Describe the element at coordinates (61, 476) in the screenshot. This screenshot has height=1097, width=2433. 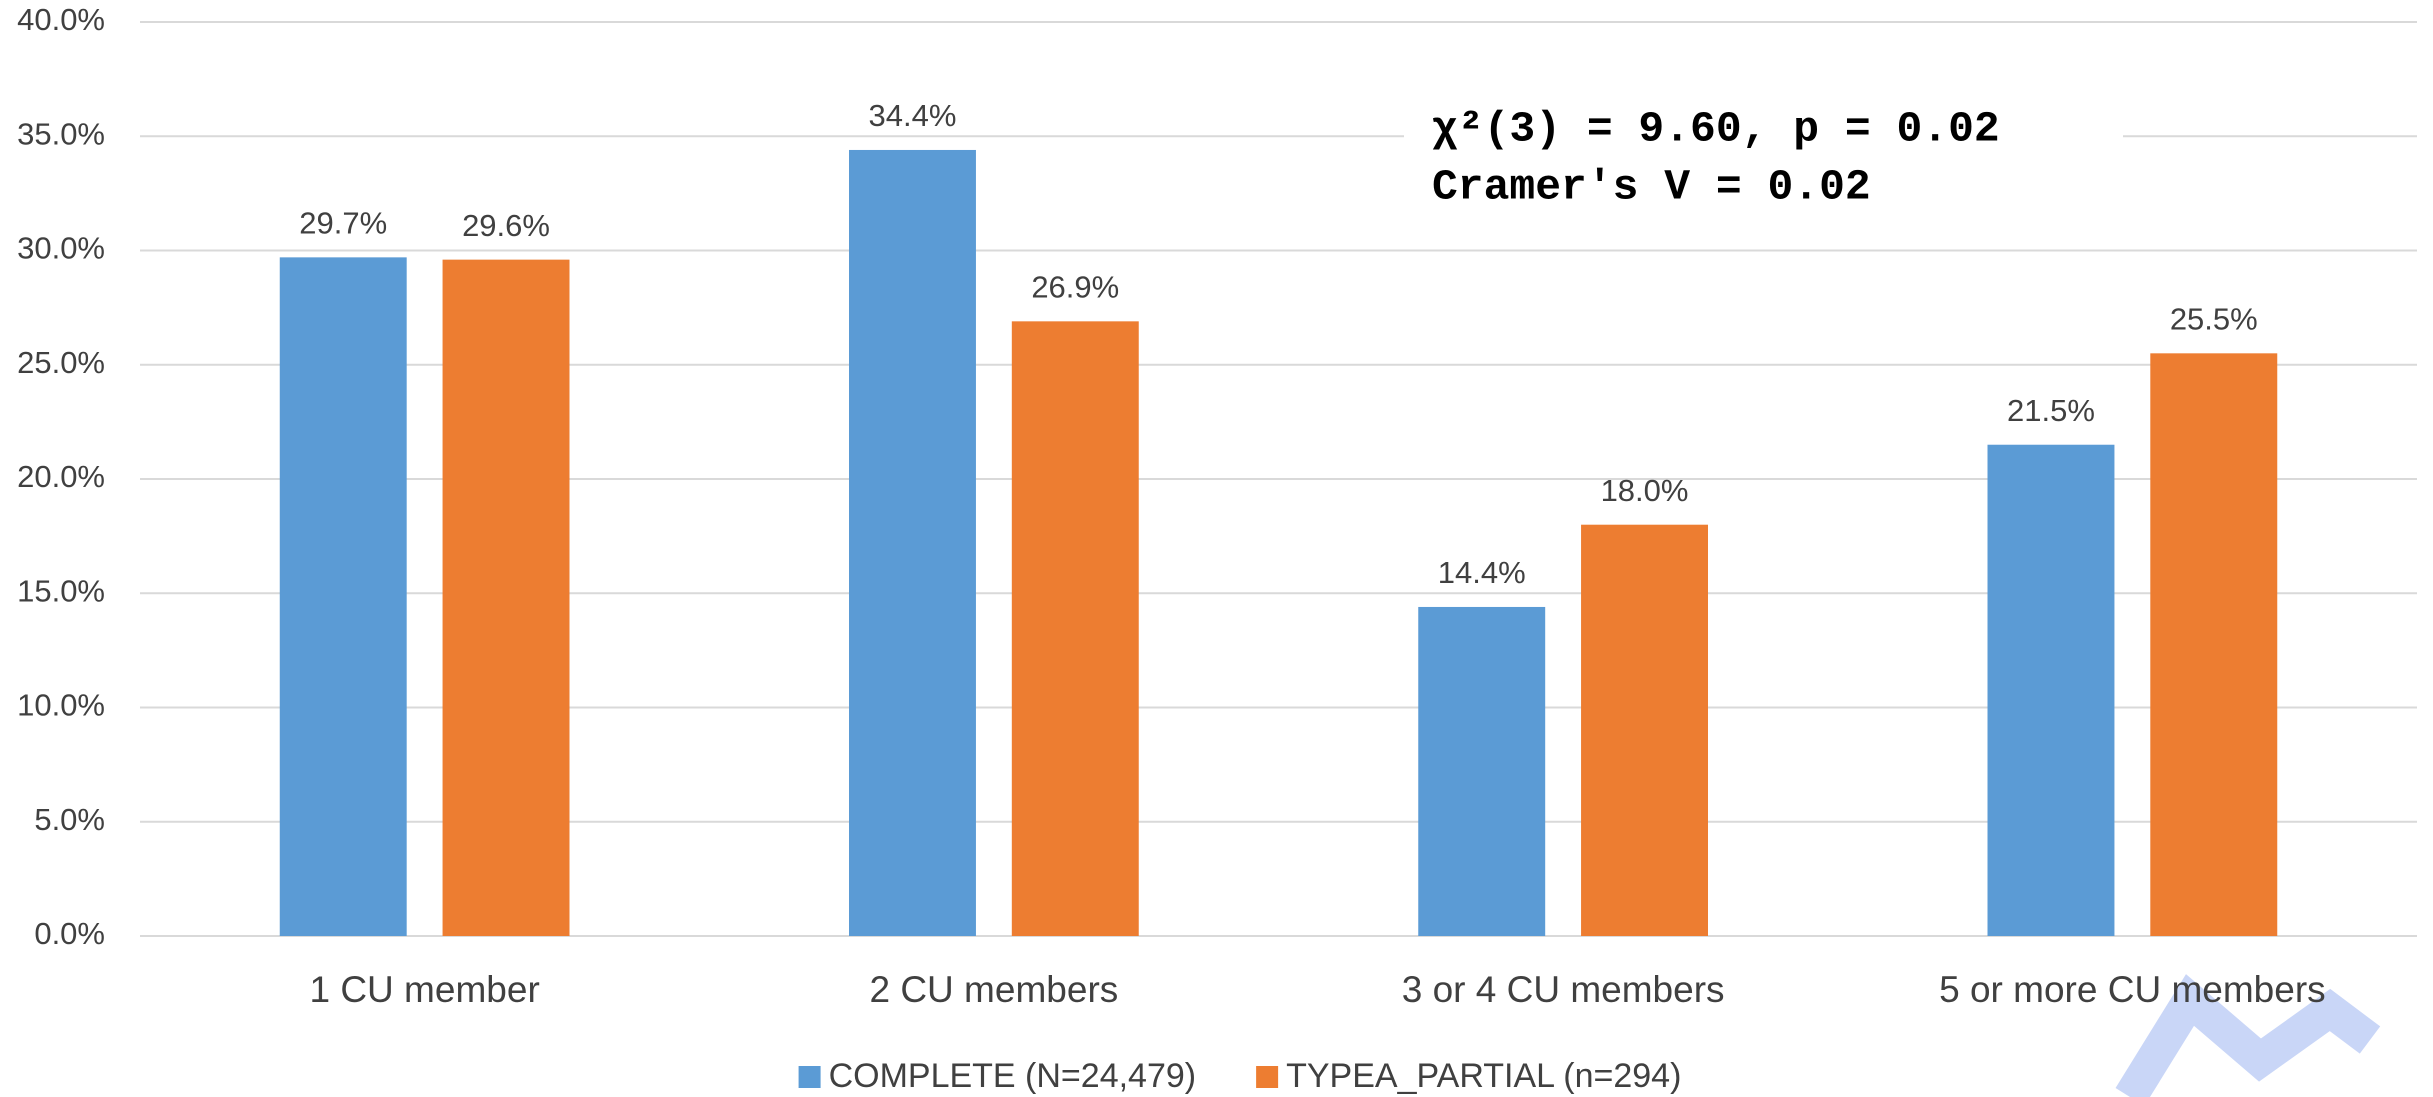
I see `y-tick-label: 20.0%` at that location.